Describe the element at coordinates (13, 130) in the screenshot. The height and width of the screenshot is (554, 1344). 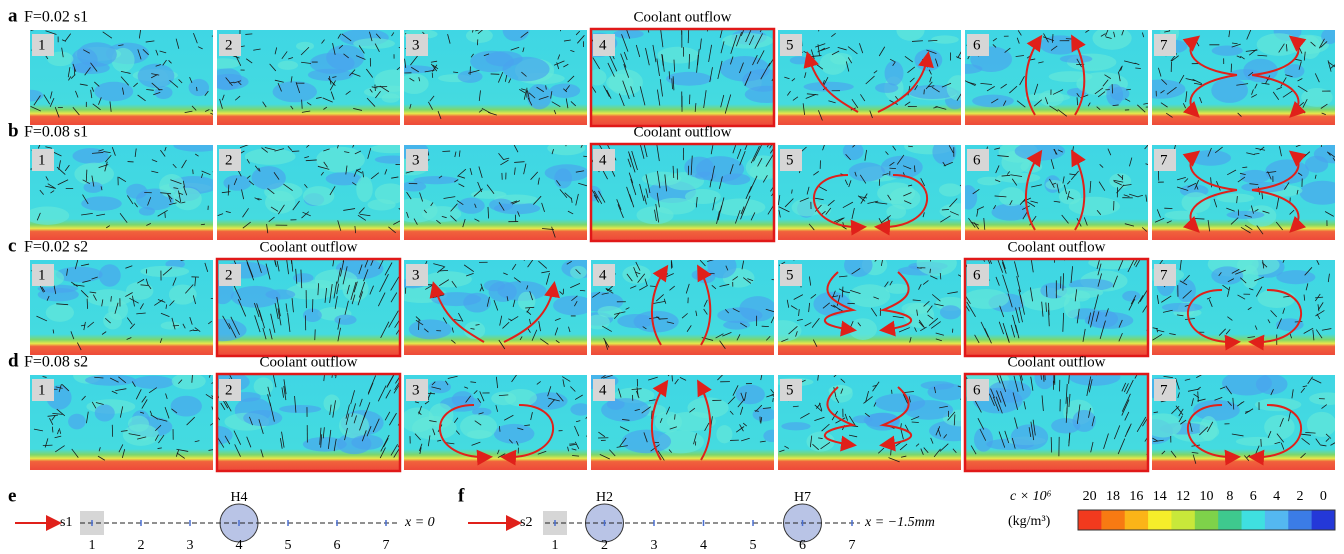
I see `row-letter: b` at that location.